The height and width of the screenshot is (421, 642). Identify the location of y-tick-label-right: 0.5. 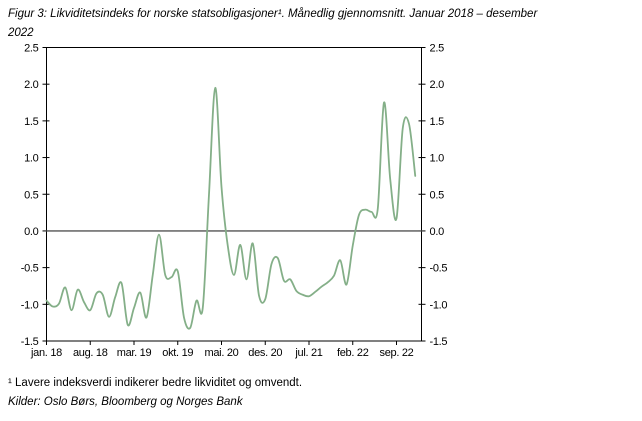
(437, 195).